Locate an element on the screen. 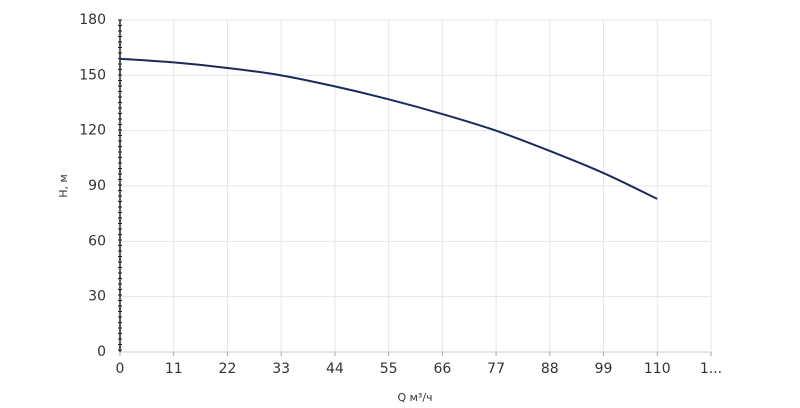 This screenshot has width=800, height=408. y-tick-label: 0 is located at coordinates (101, 352).